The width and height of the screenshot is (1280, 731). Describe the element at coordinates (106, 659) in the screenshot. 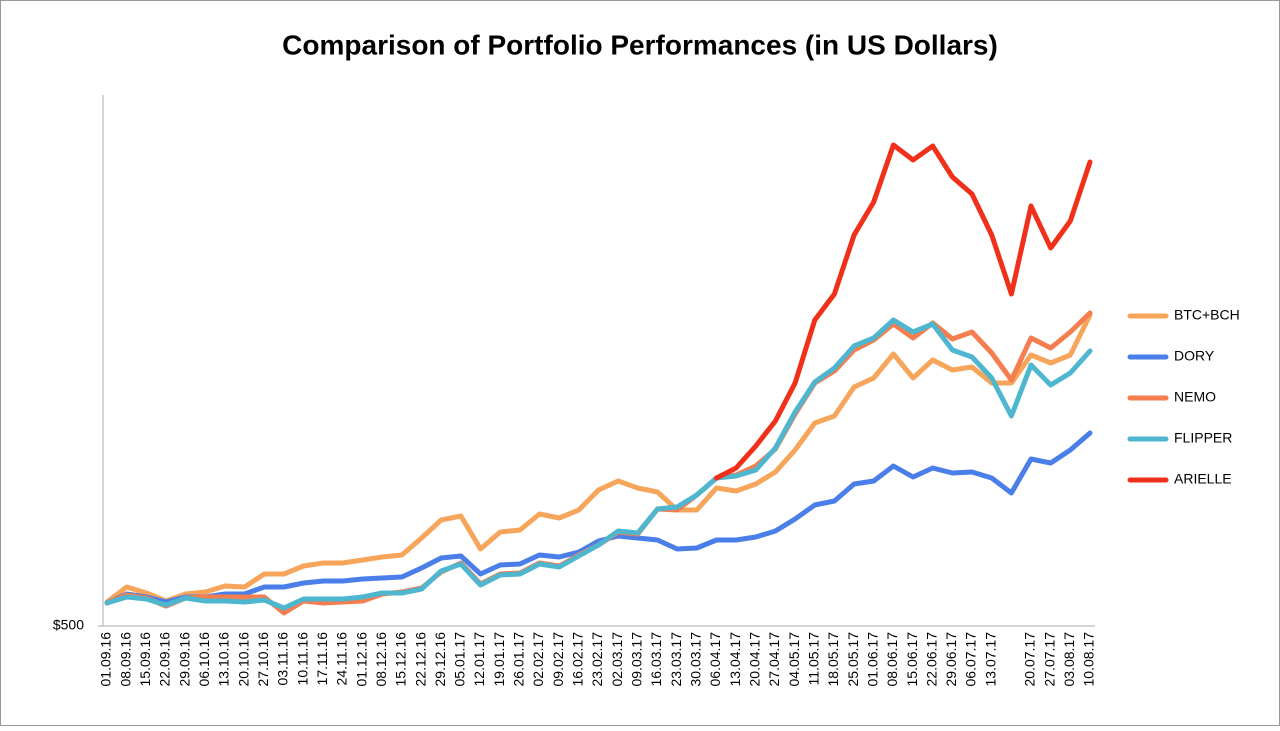

I see `x-tick-label: 01.09.16` at that location.